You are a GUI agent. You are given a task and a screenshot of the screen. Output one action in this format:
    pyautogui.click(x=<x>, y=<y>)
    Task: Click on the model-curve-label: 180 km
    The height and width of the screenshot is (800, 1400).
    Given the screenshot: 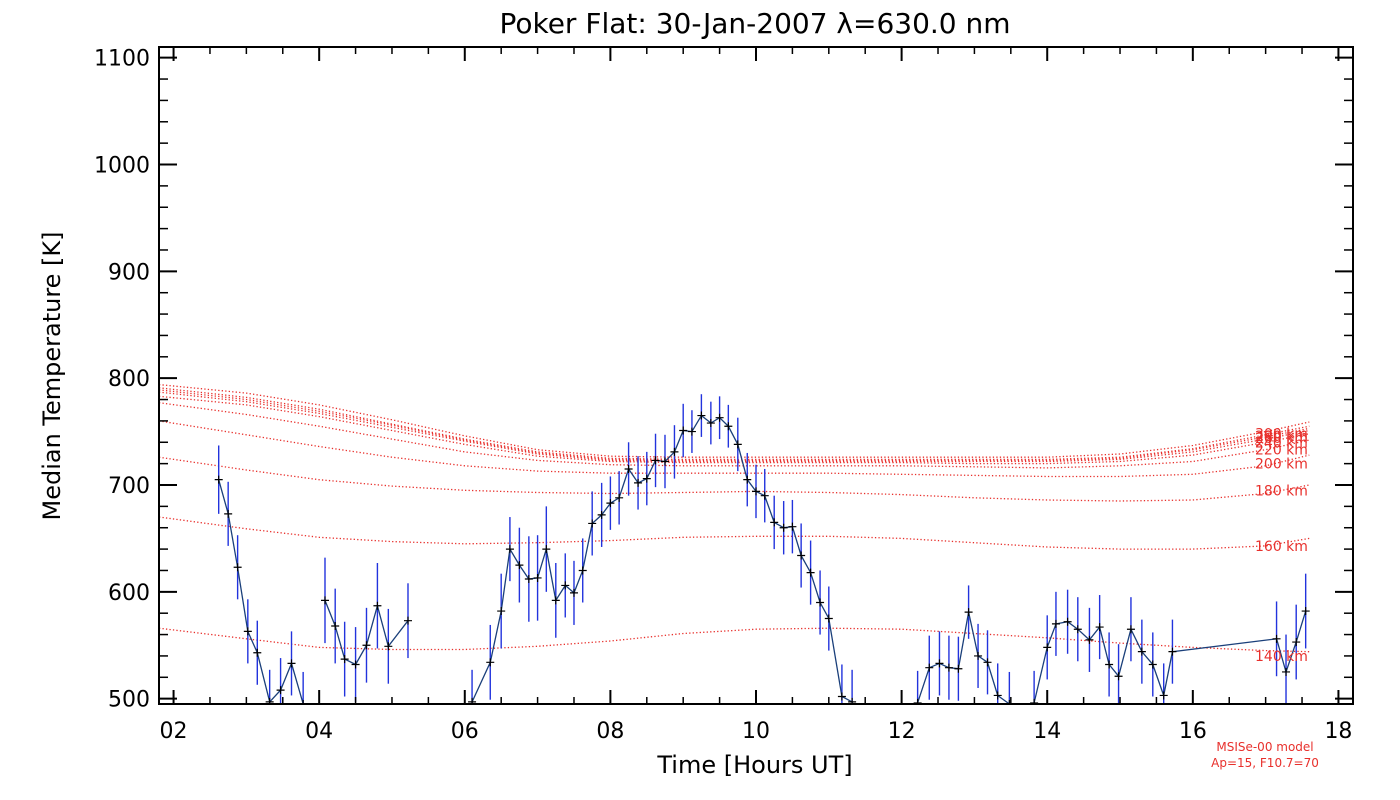 What is the action you would take?
    pyautogui.click(x=1281, y=491)
    